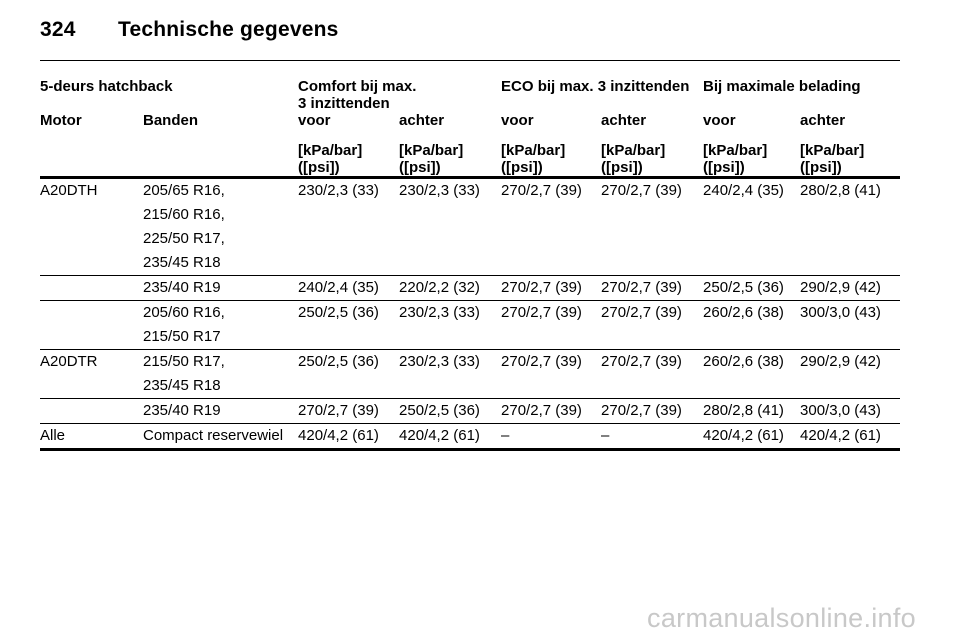 Image resolution: width=960 pixels, height=642 pixels. I want to click on tire-size: Compact reservewiel, so click(213, 435).